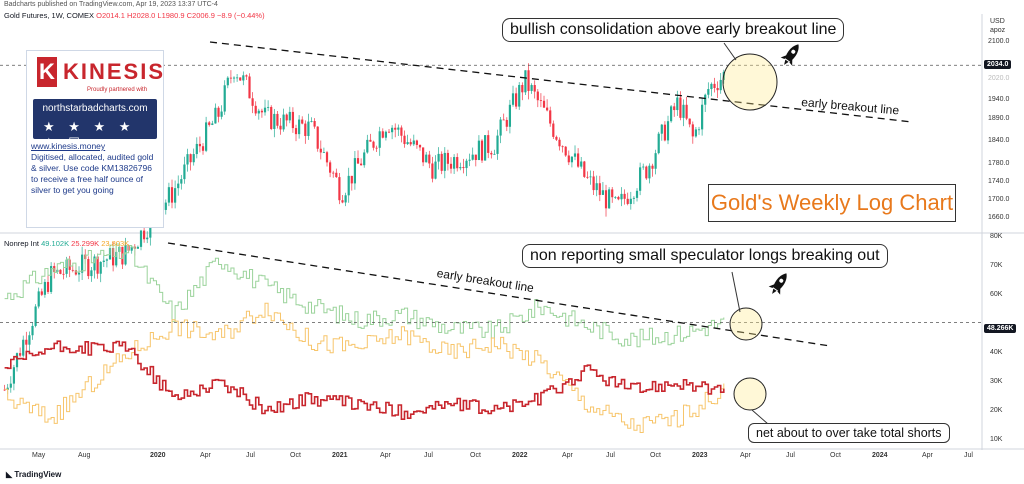 The image size is (1024, 484). I want to click on time-tick: Oct, so click(295, 455).